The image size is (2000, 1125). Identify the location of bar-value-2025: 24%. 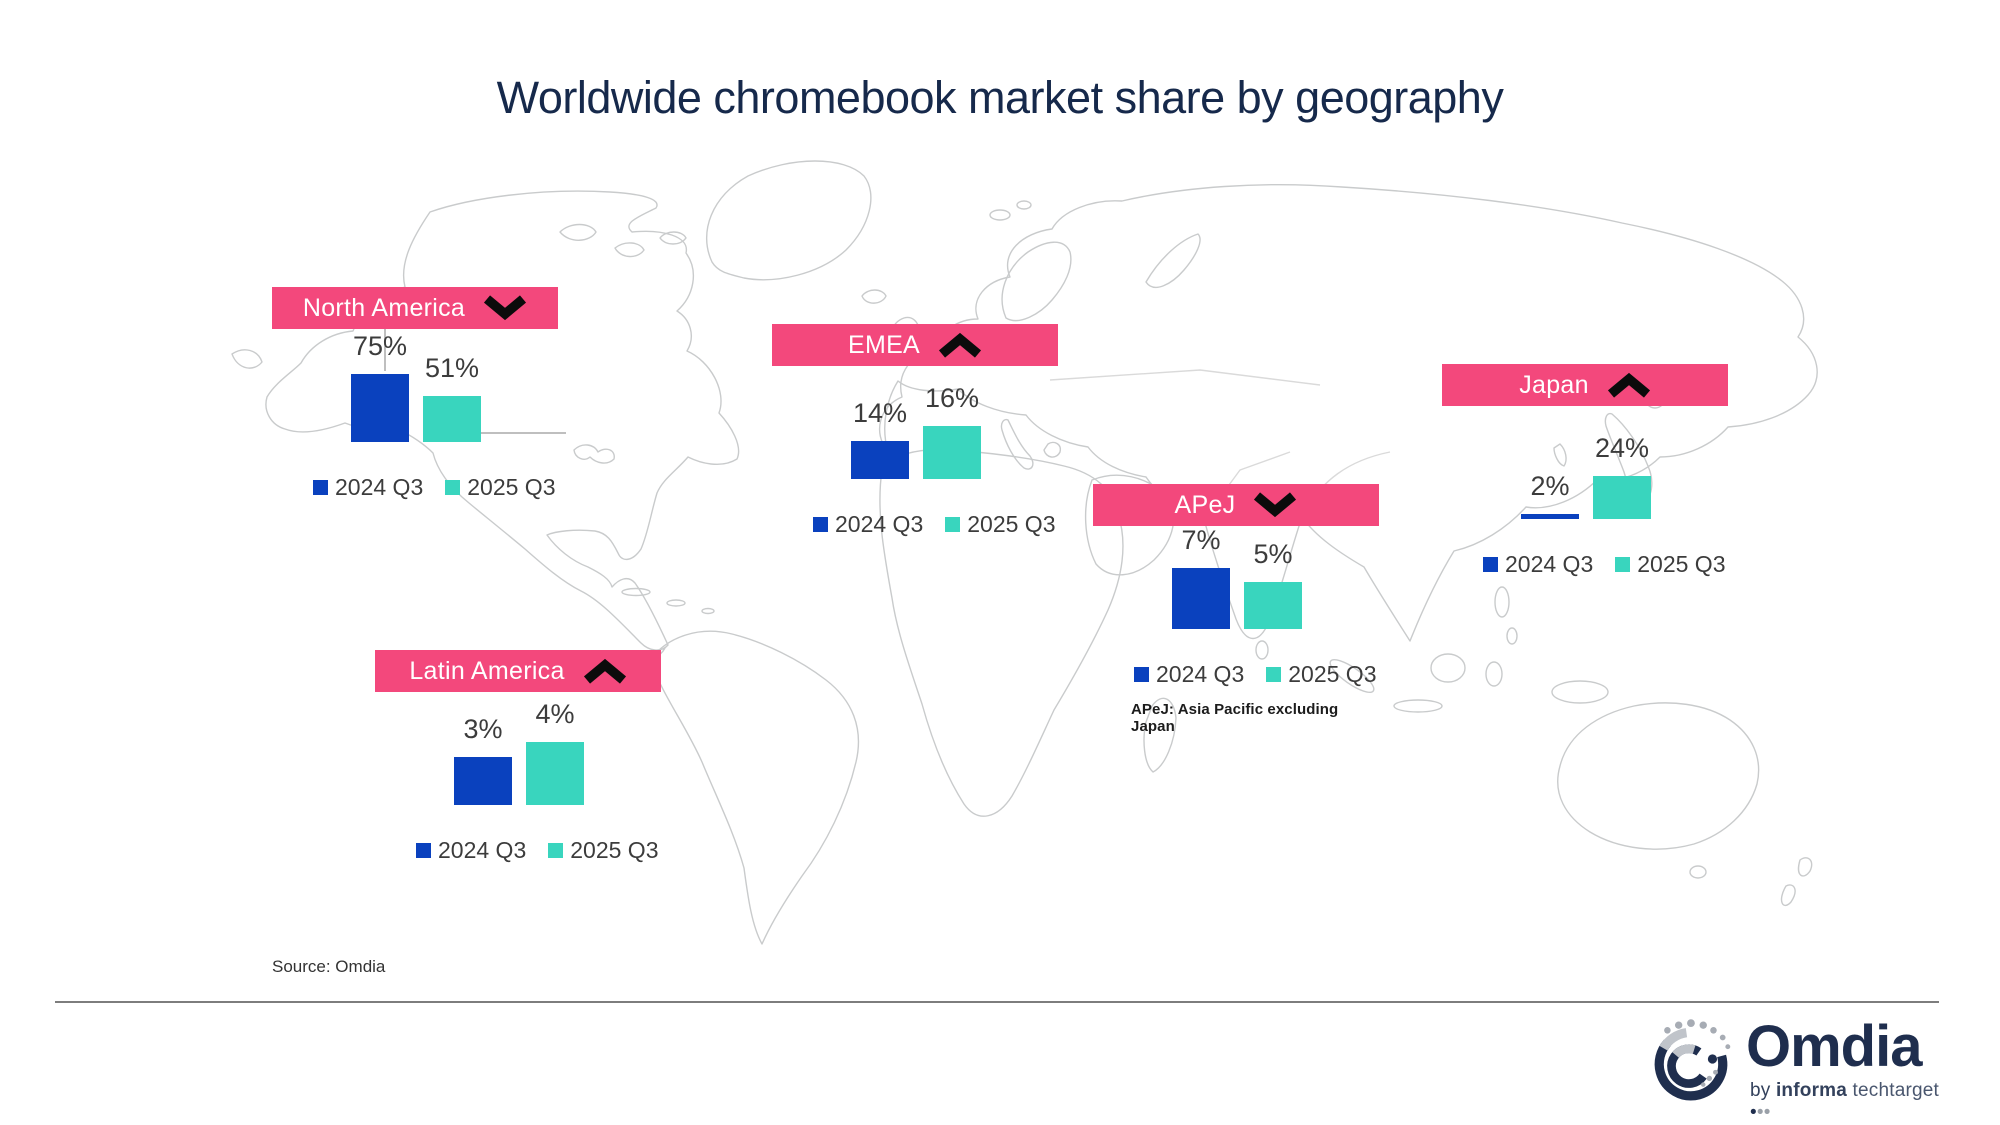
(1622, 448).